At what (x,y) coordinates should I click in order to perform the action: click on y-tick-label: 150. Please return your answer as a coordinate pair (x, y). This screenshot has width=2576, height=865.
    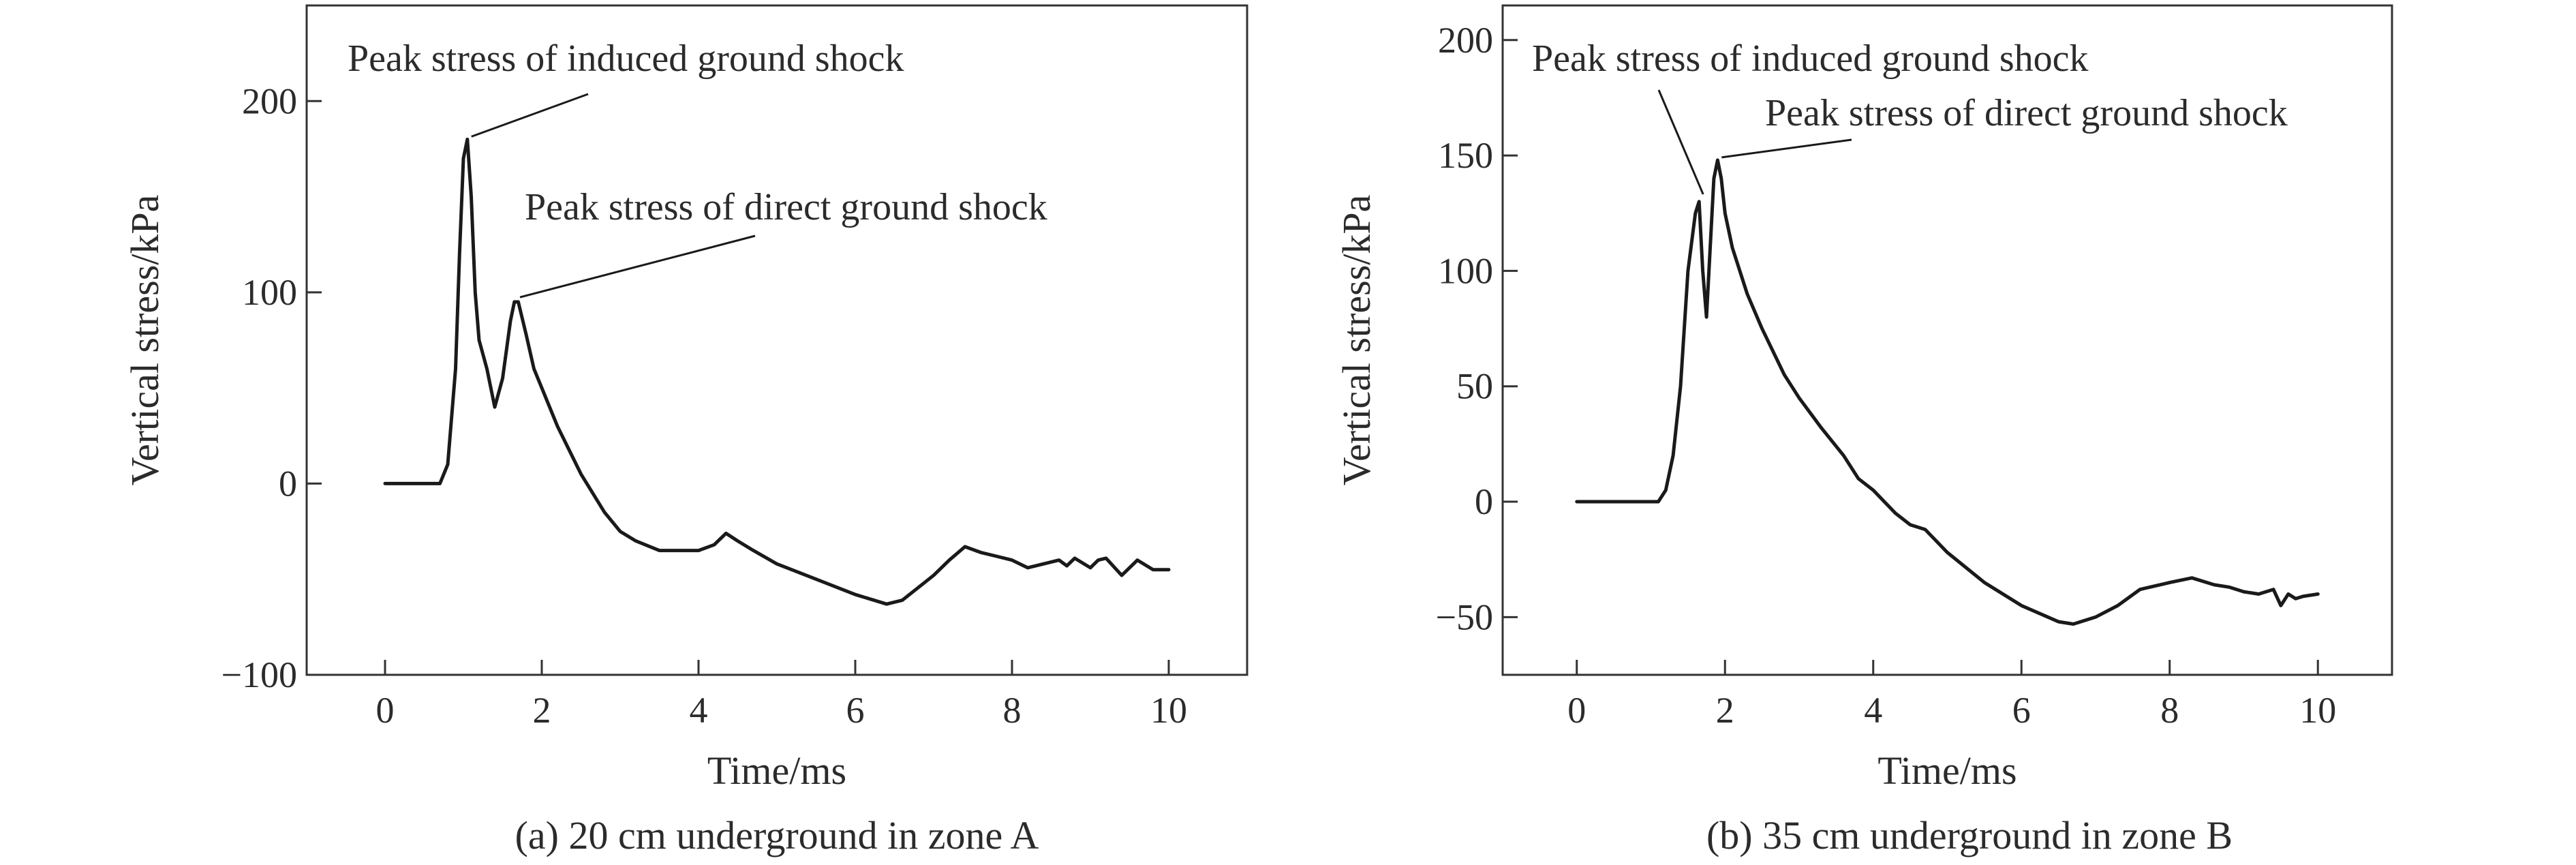
    Looking at the image, I should click on (1466, 155).